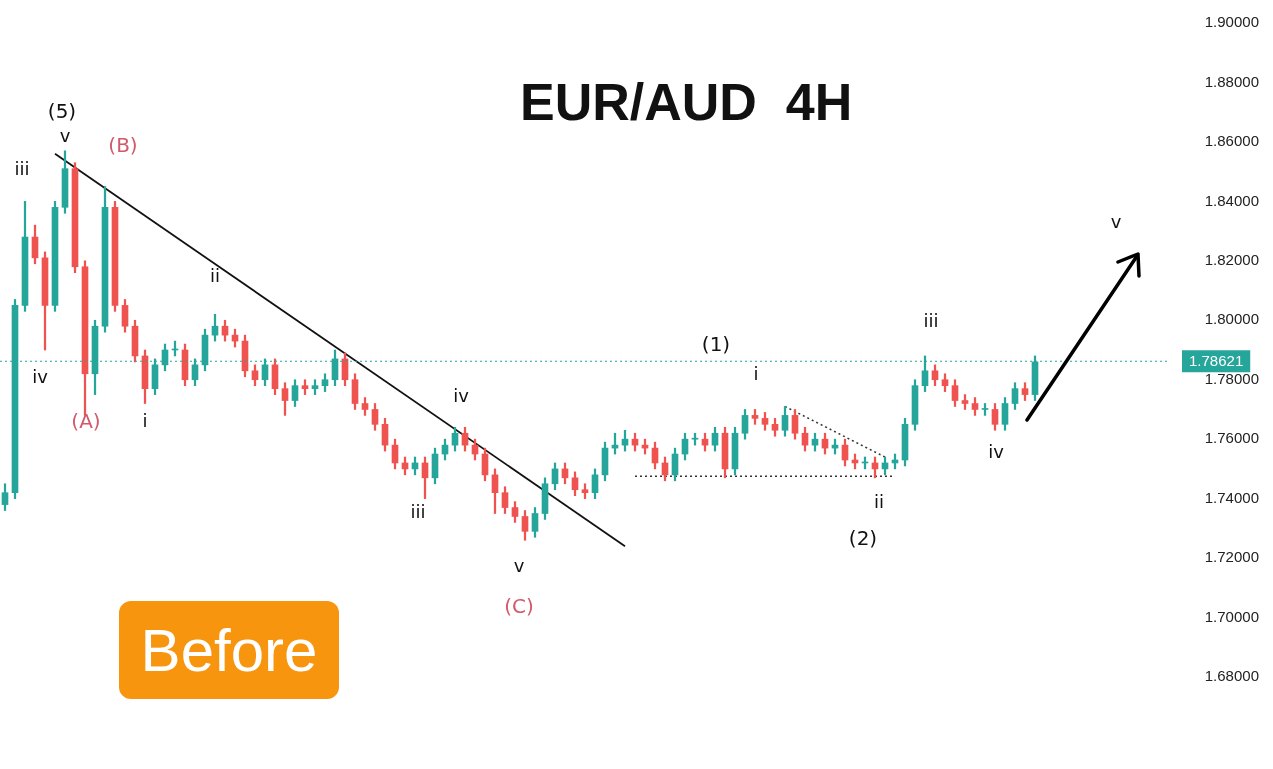 This screenshot has width=1273, height=769. What do you see at coordinates (62, 111) in the screenshot?
I see `annotation: (5)` at bounding box center [62, 111].